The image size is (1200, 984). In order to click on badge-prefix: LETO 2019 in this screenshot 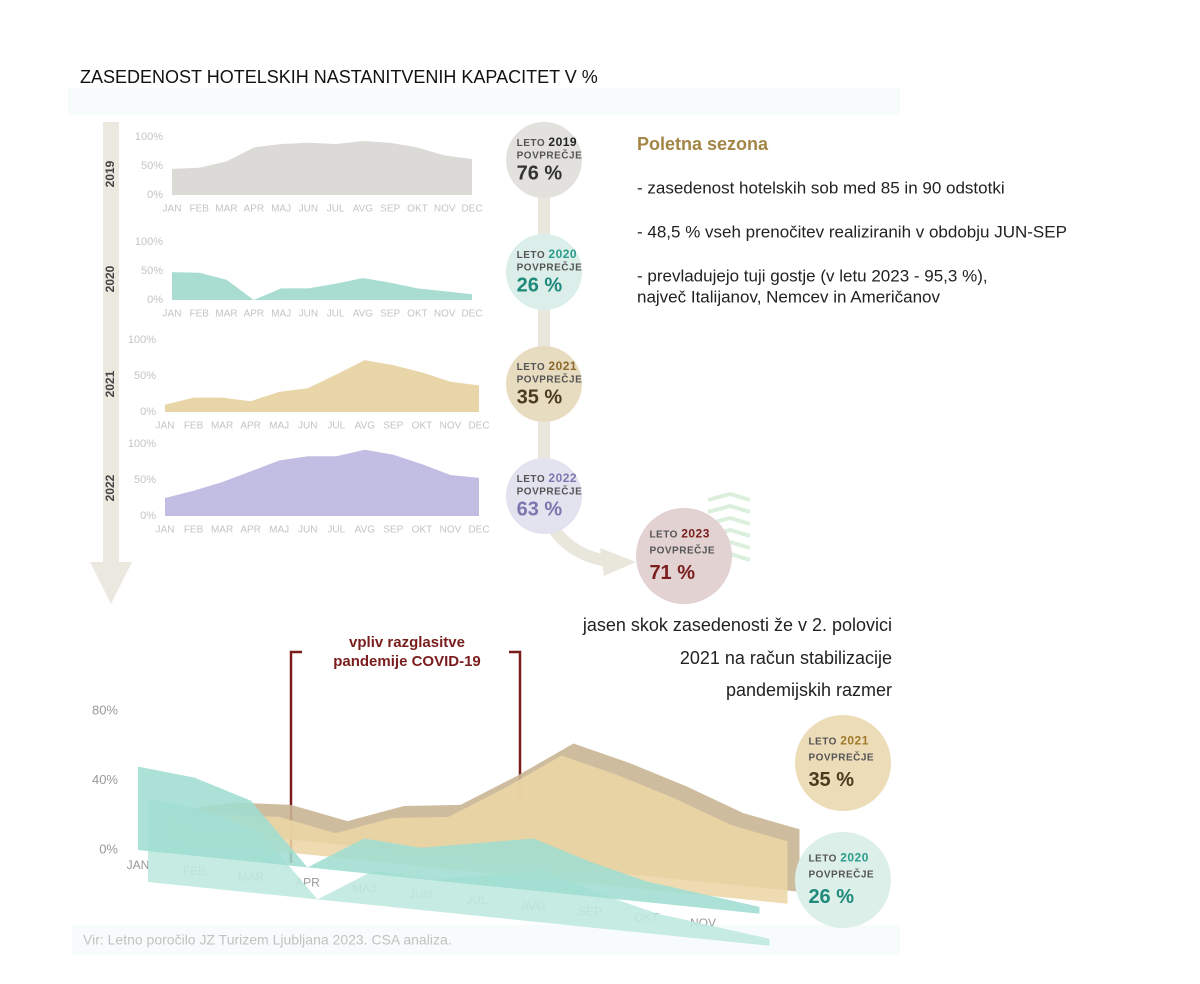, I will do `click(547, 142)`.